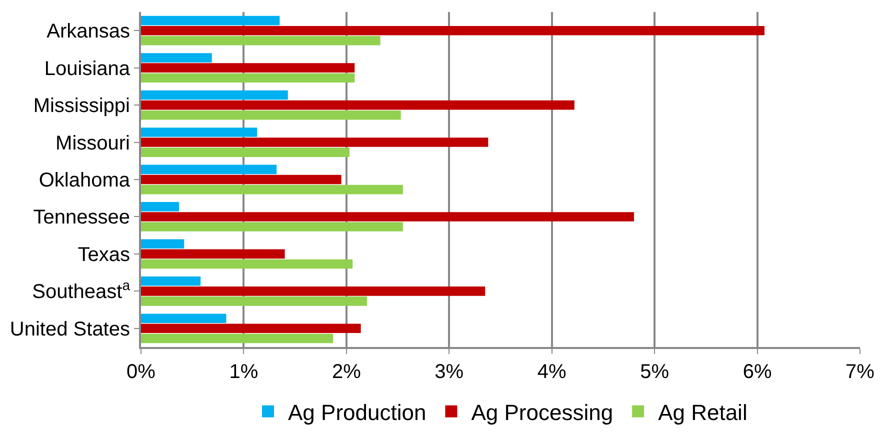  I want to click on x-tick-label: 4%, so click(552, 372).